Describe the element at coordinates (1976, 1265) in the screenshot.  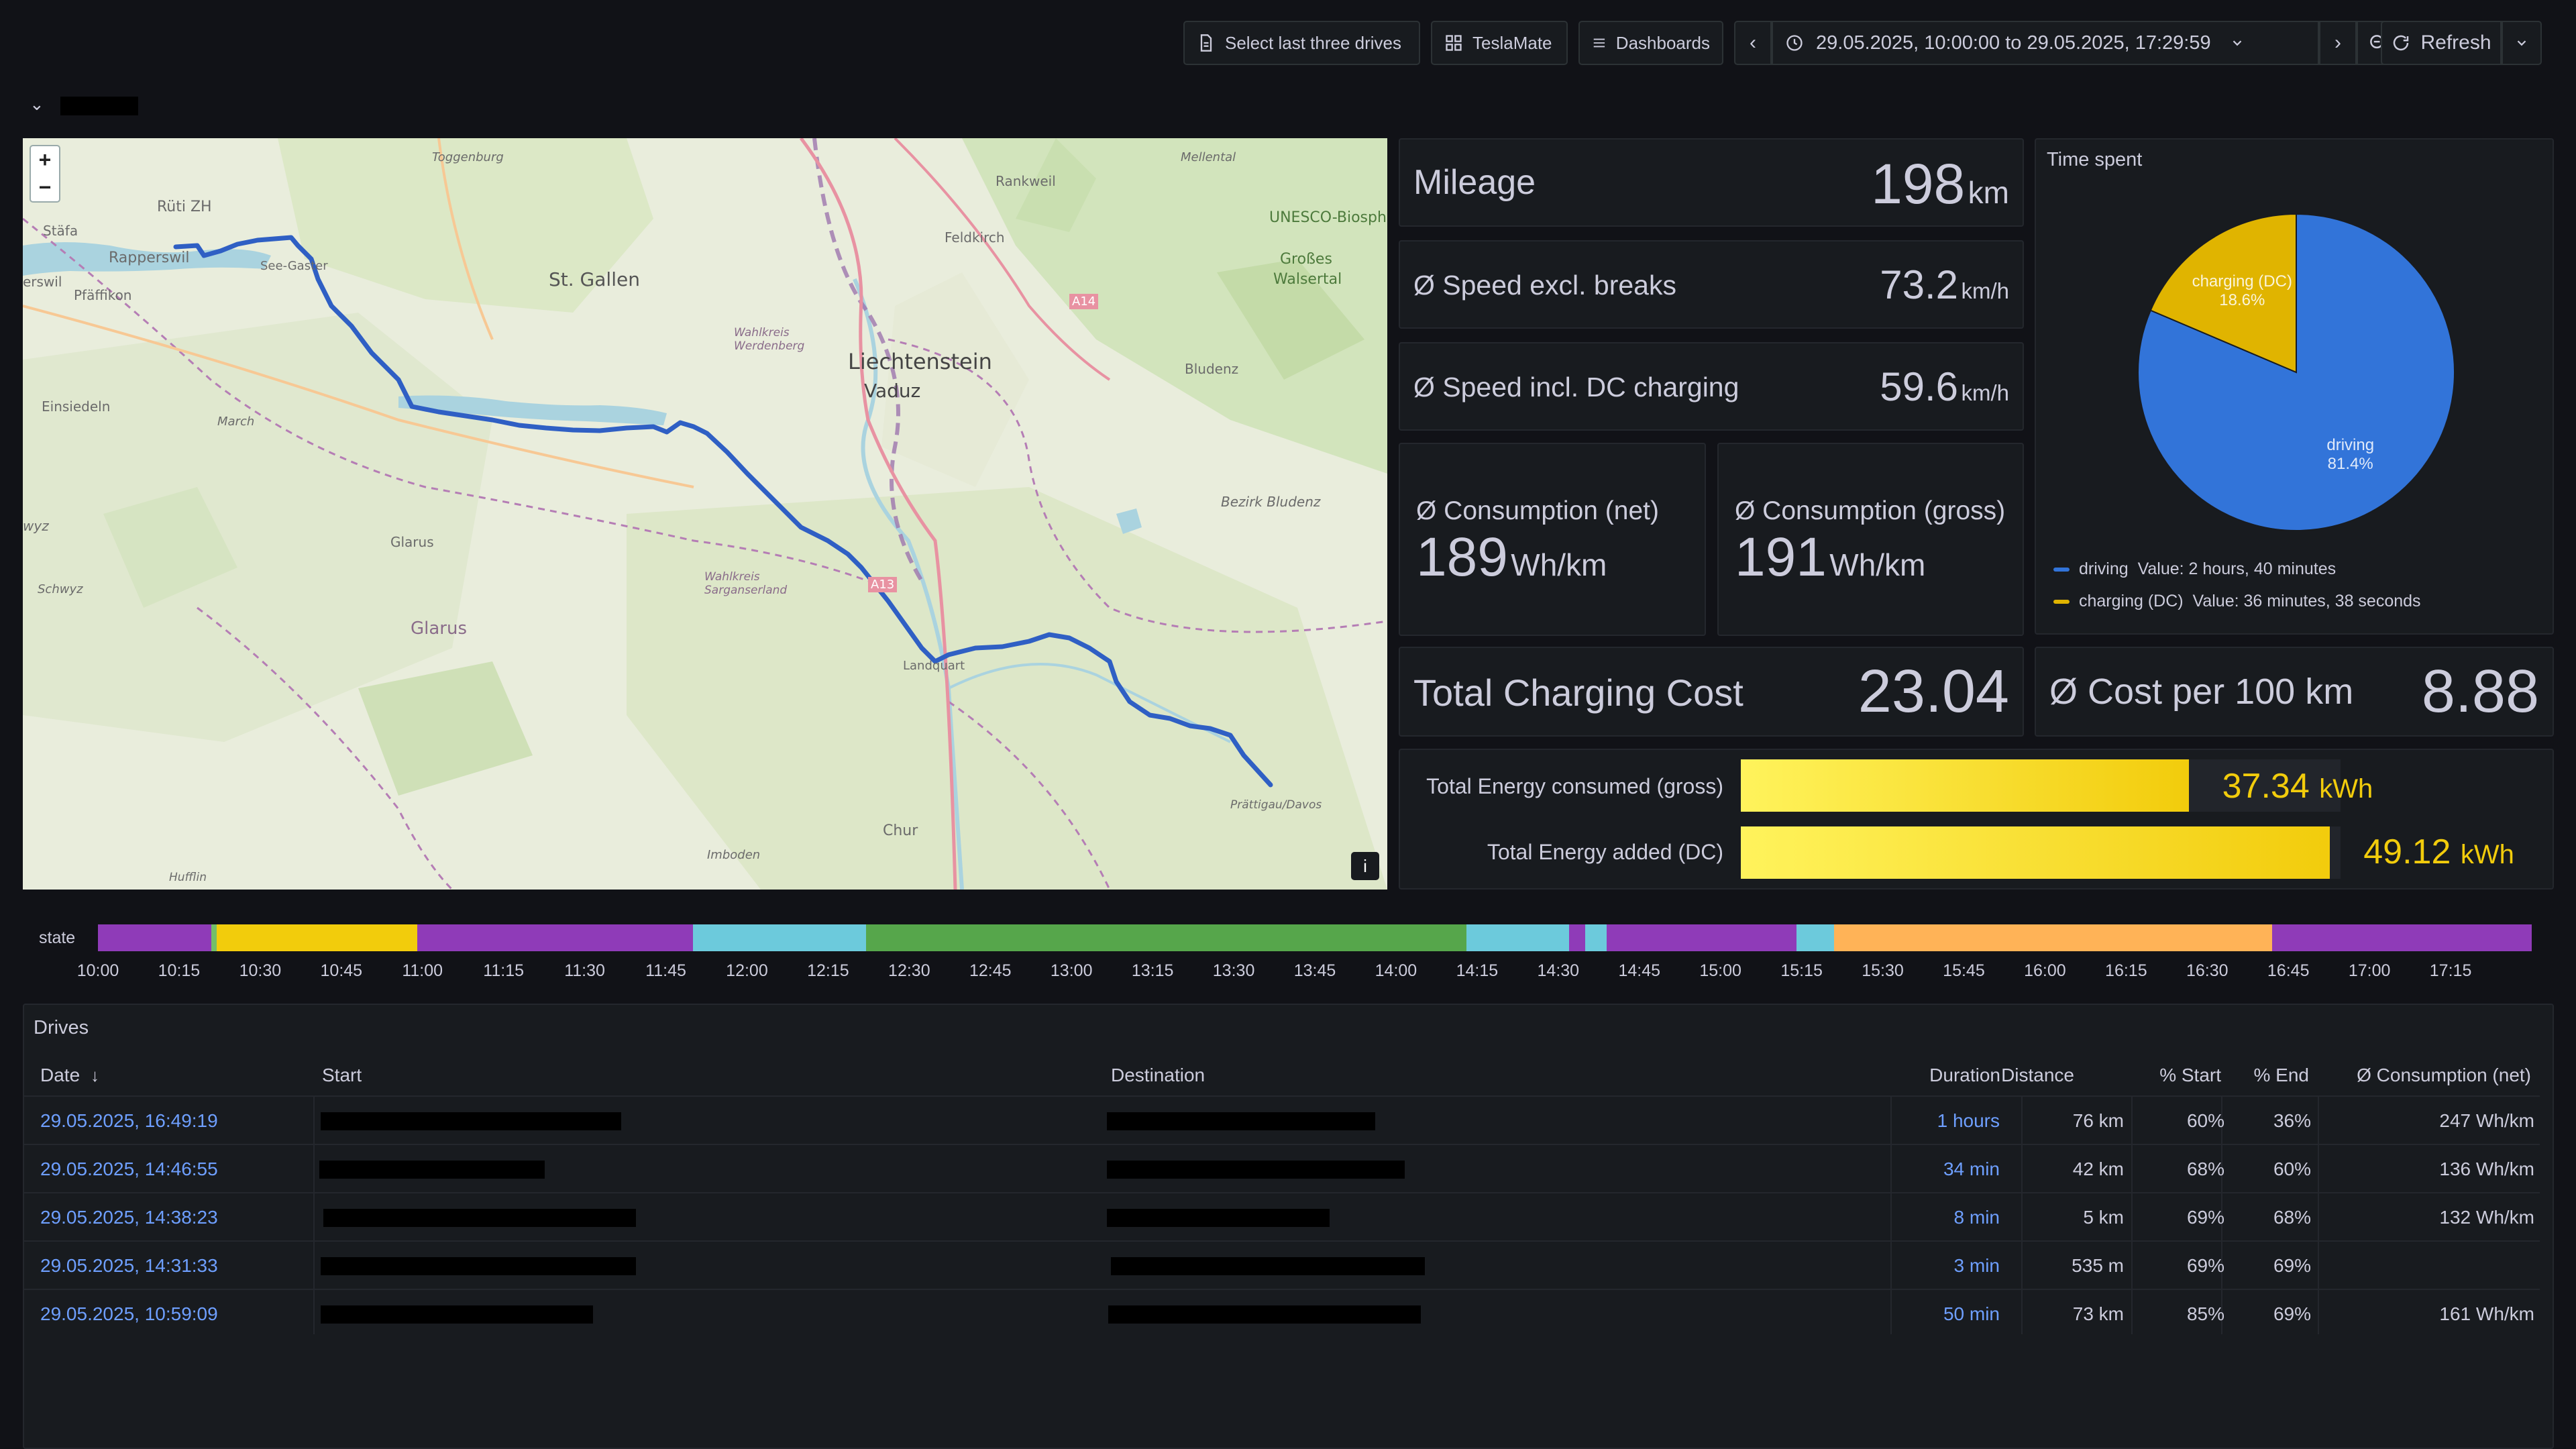
I see `drive-duration-link: 3 min` at that location.